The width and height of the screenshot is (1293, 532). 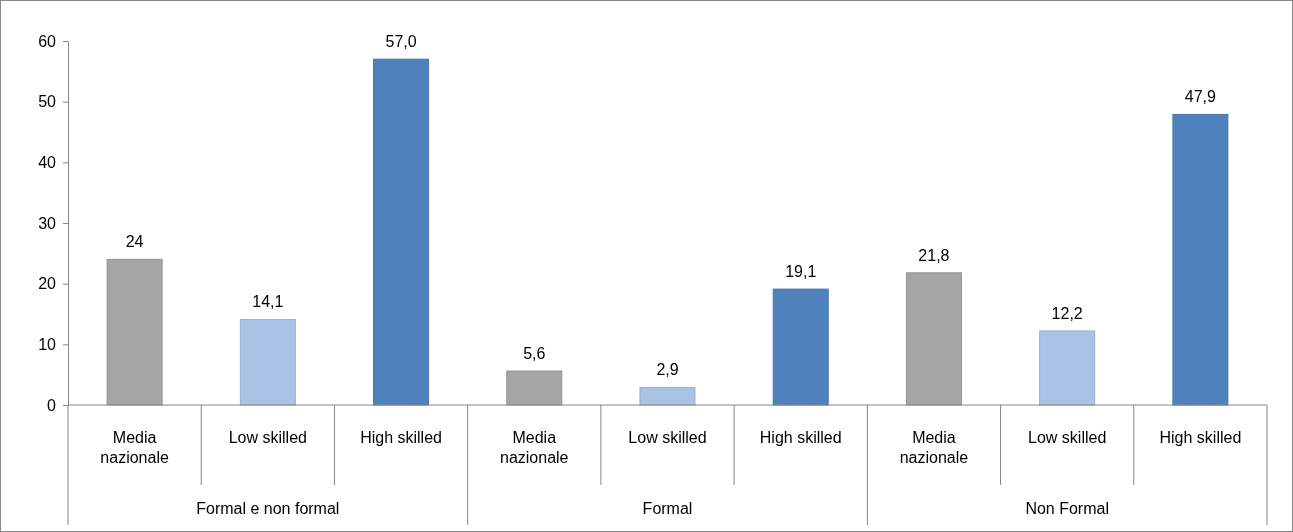 What do you see at coordinates (52, 405) in the screenshot?
I see `y-tick-label: 0` at bounding box center [52, 405].